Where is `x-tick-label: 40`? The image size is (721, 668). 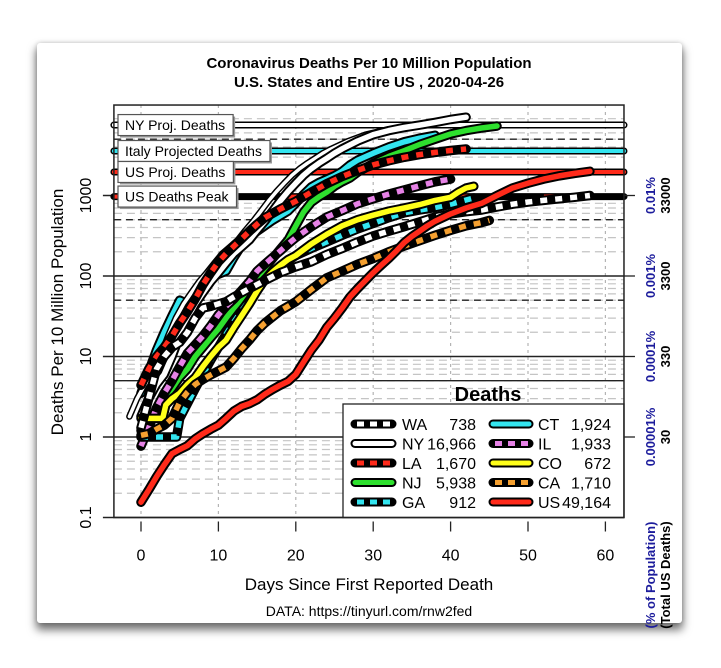
x-tick-label: 40 is located at coordinates (451, 556).